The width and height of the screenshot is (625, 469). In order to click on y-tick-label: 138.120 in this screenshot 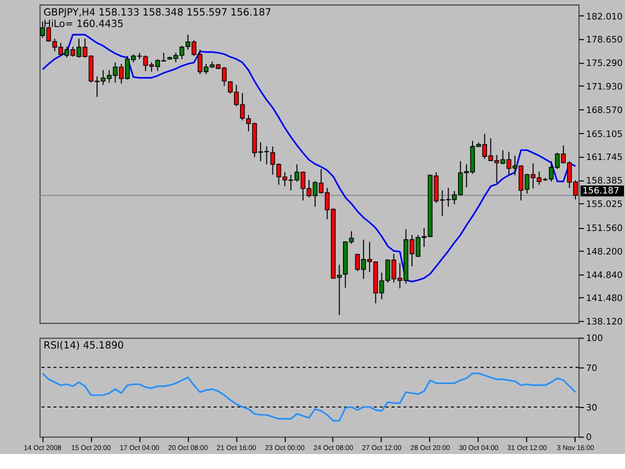, I will do `click(605, 323)`.